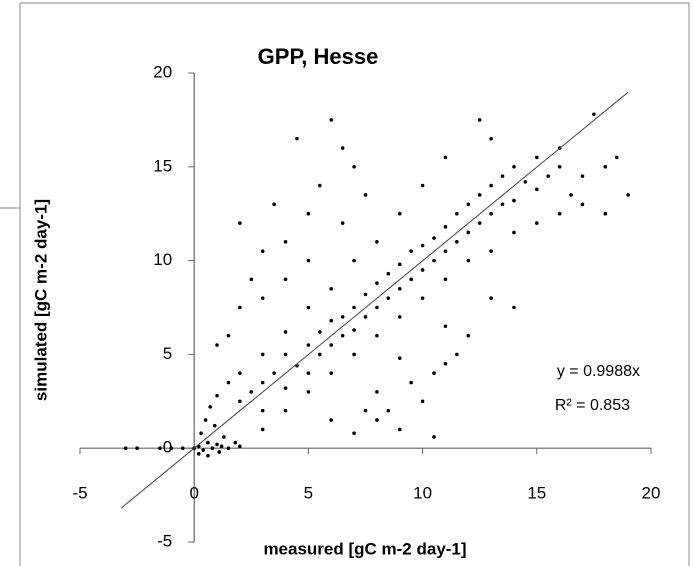  Describe the element at coordinates (40, 300) in the screenshot. I see `y-axis-label: simulated [gC m-2 day-1]` at that location.